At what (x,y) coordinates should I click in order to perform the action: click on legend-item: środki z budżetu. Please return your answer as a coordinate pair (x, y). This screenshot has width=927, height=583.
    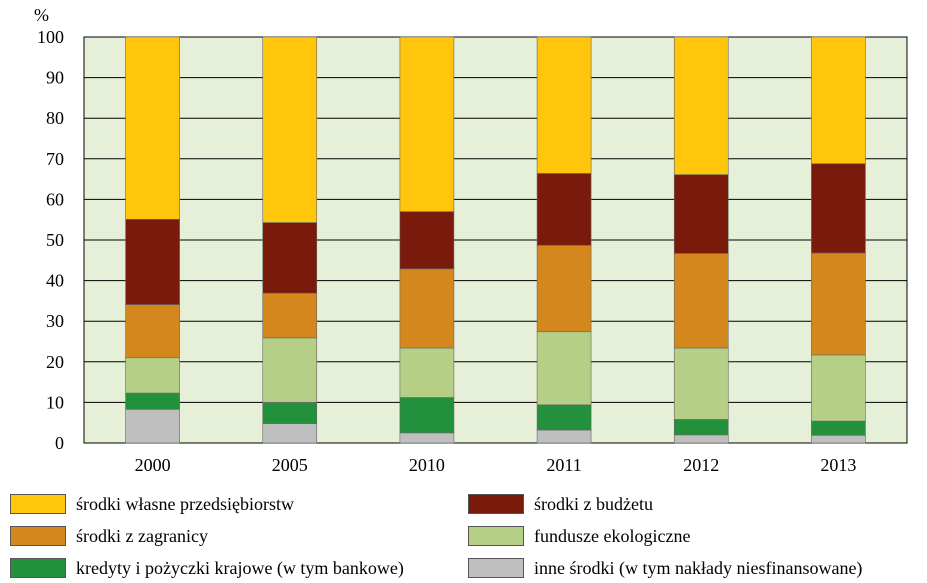
    Looking at the image, I should click on (560, 504).